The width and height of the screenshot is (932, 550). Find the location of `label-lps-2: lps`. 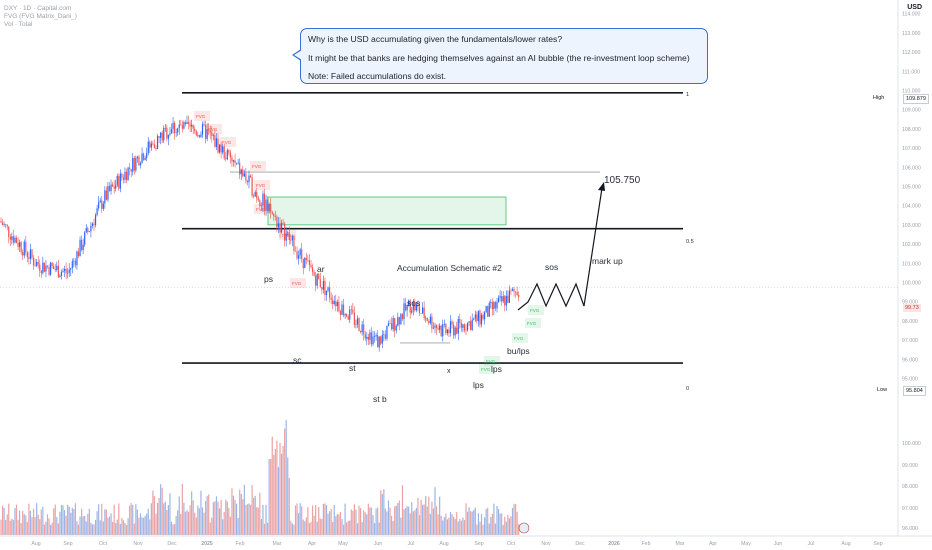

label-lps-2: lps is located at coordinates (478, 385).